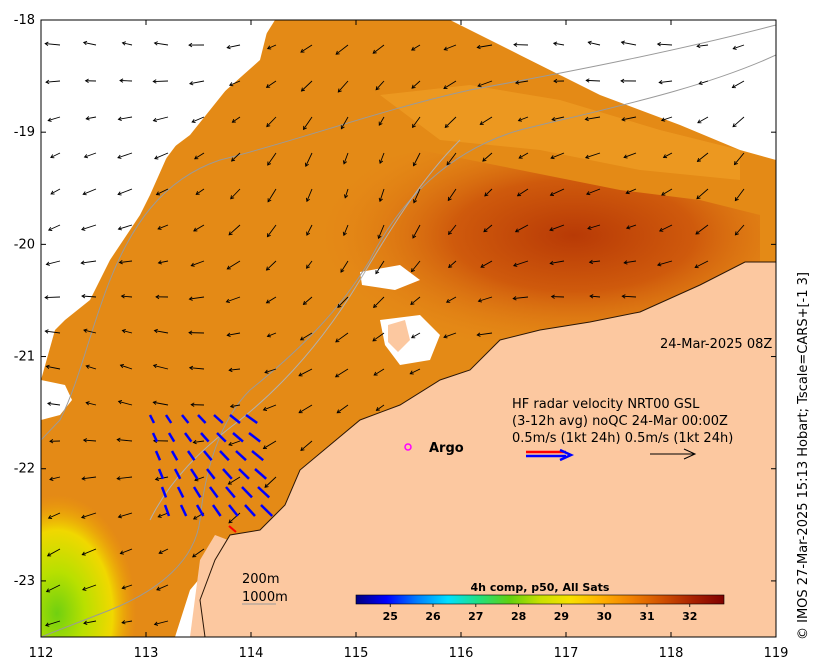 The width and height of the screenshot is (819, 672). I want to click on argo-label: Argo, so click(446, 448).